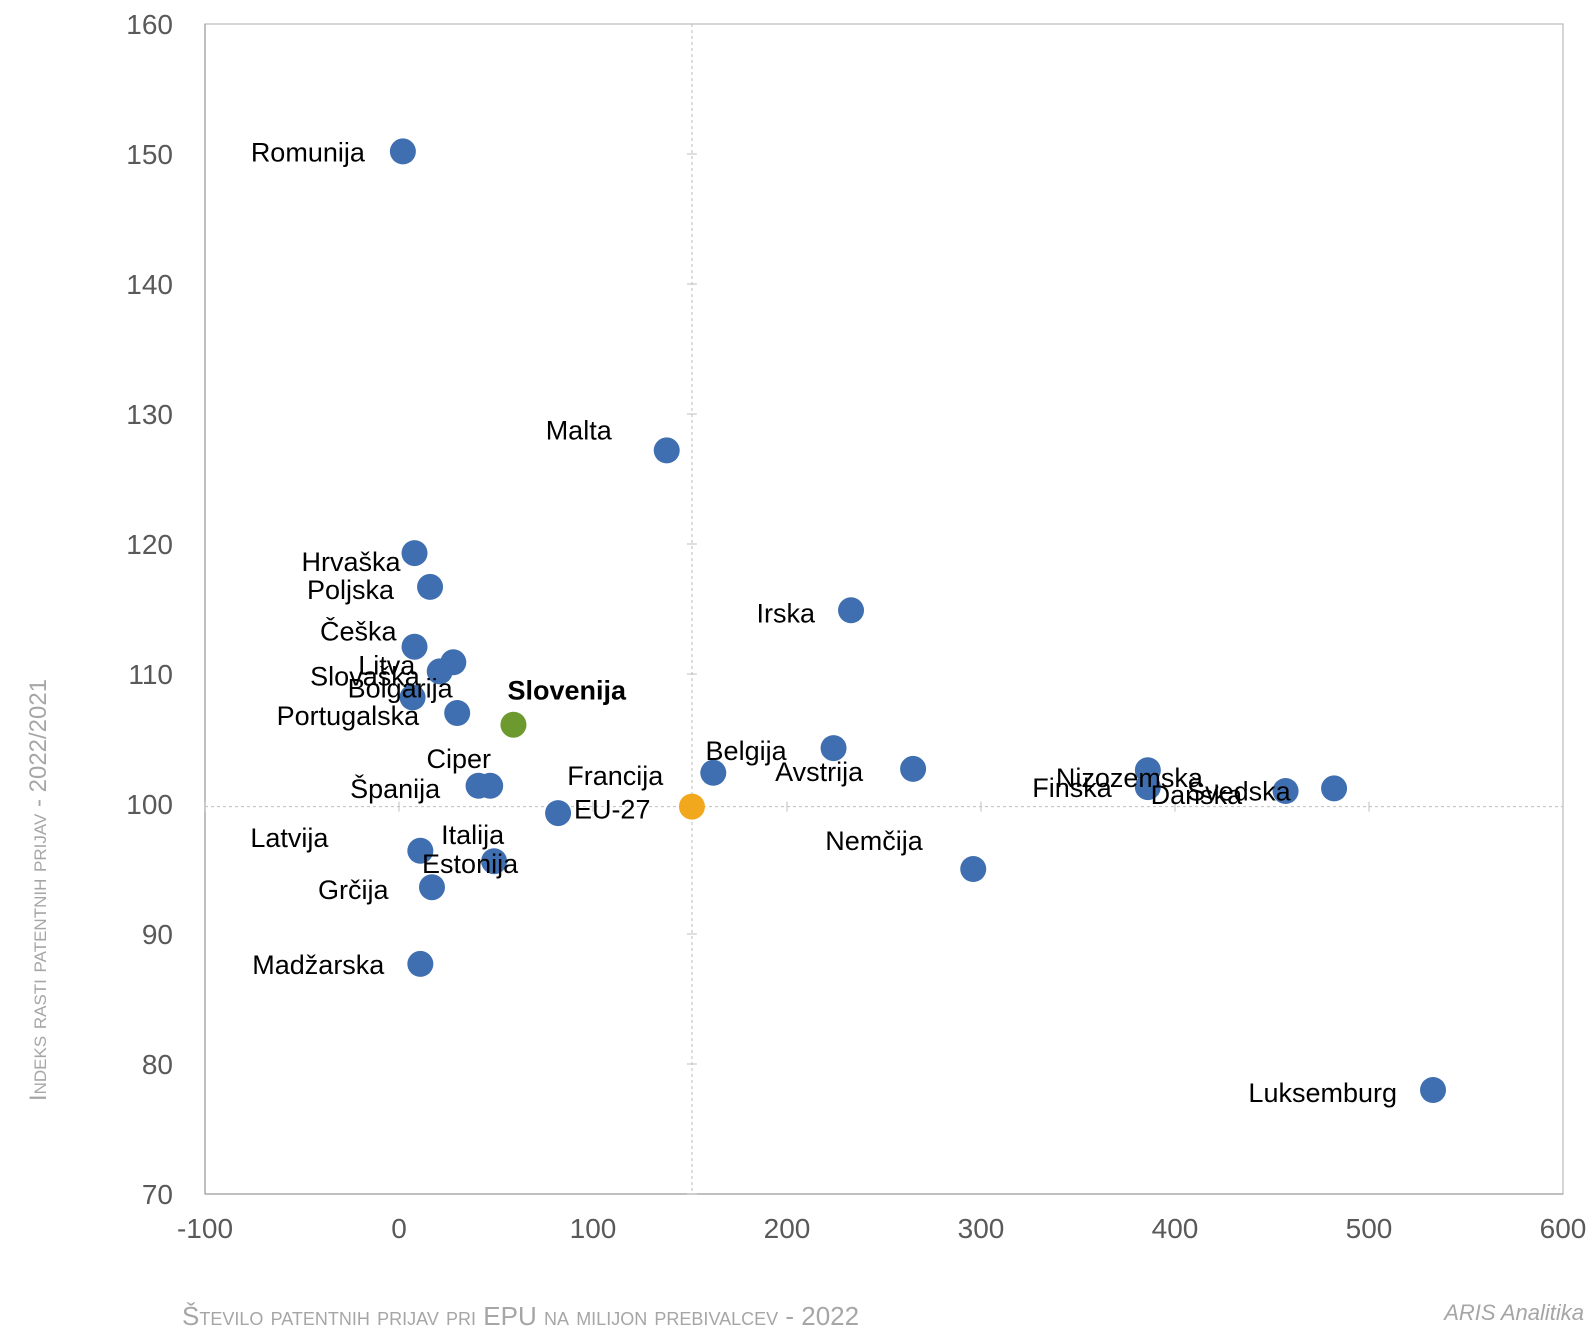 The image size is (1595, 1335). Describe the element at coordinates (1513, 1312) in the screenshot. I see `source-note: ARIS Analitika` at that location.